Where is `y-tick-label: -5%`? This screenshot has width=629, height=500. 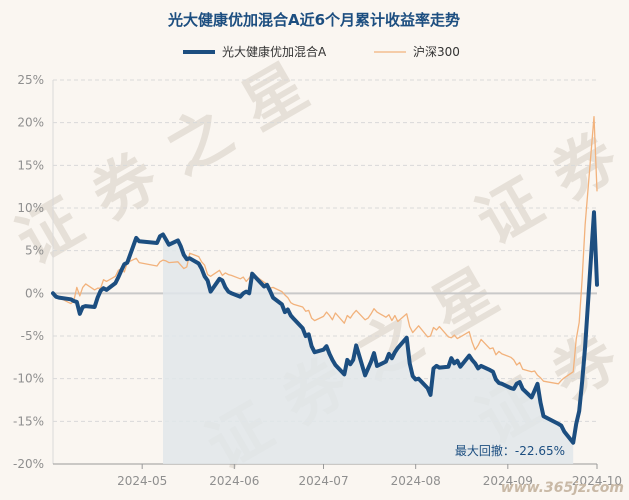
y-tick-label: -5% is located at coordinates (32, 336).